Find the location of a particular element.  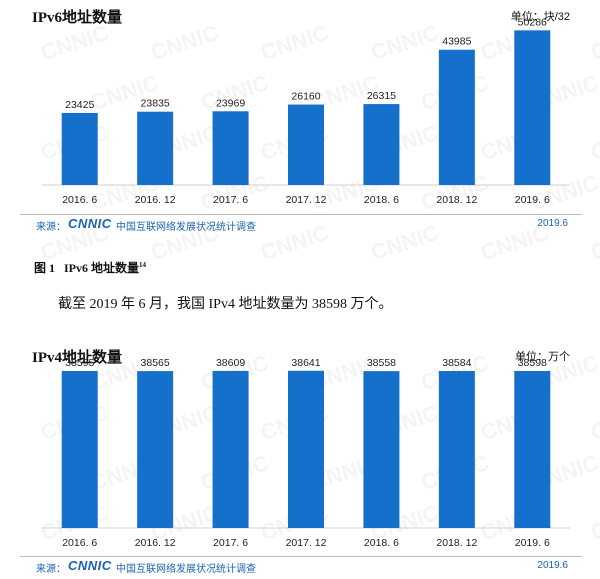

data-label: 38565 is located at coordinates (155, 363).